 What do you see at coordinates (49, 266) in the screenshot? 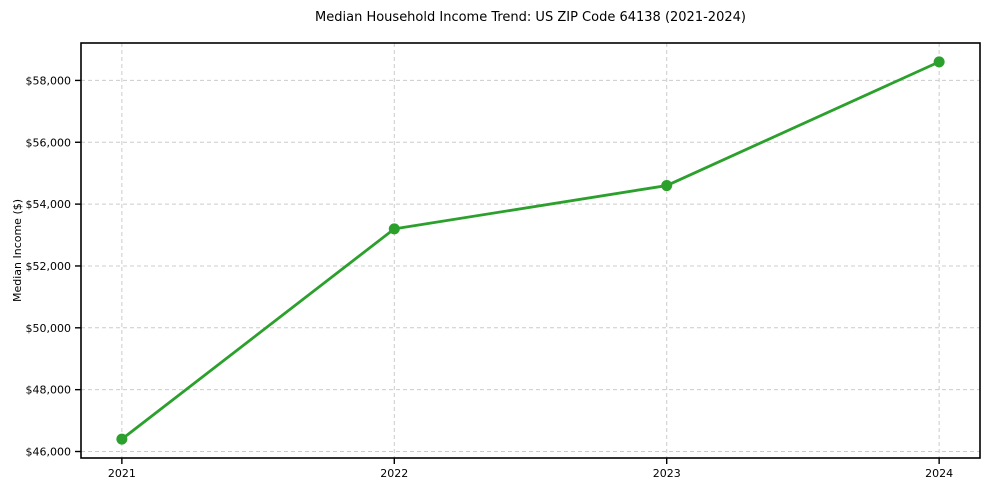
I see `y-tick-label: $52,000` at bounding box center [49, 266].